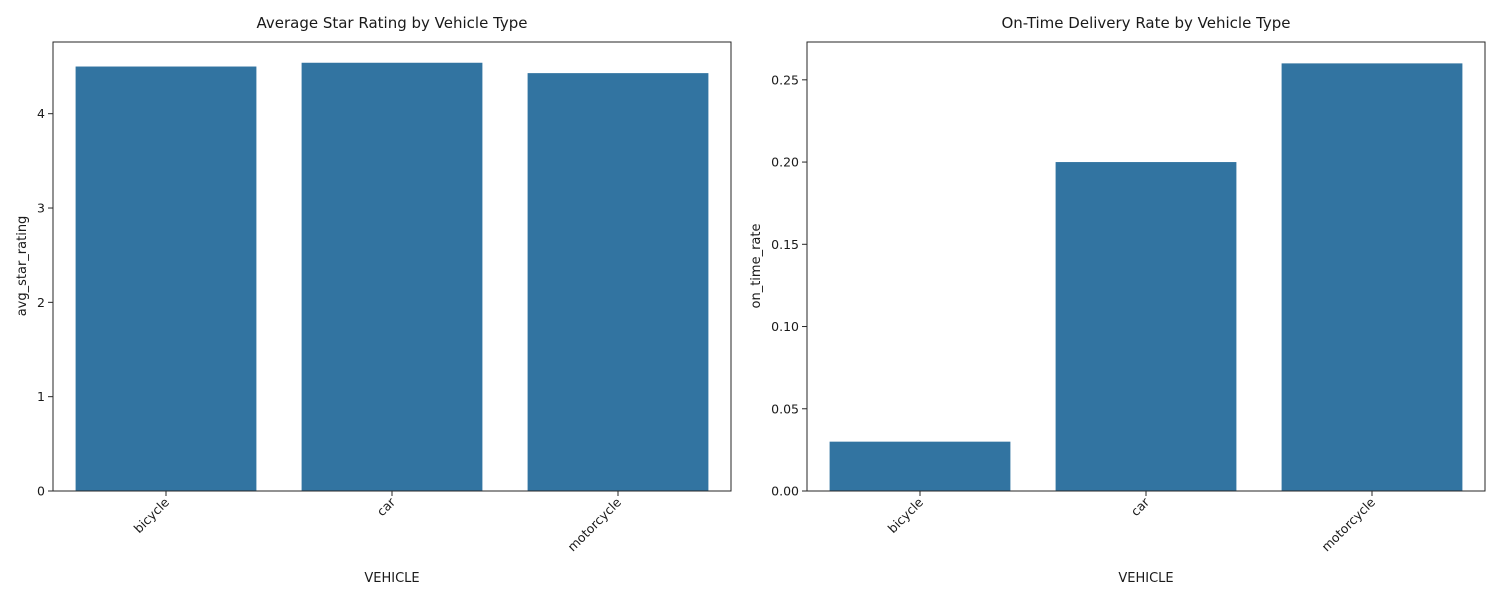 The height and width of the screenshot is (600, 1500). Describe the element at coordinates (41, 113) in the screenshot. I see `y-tick-label: 4` at that location.